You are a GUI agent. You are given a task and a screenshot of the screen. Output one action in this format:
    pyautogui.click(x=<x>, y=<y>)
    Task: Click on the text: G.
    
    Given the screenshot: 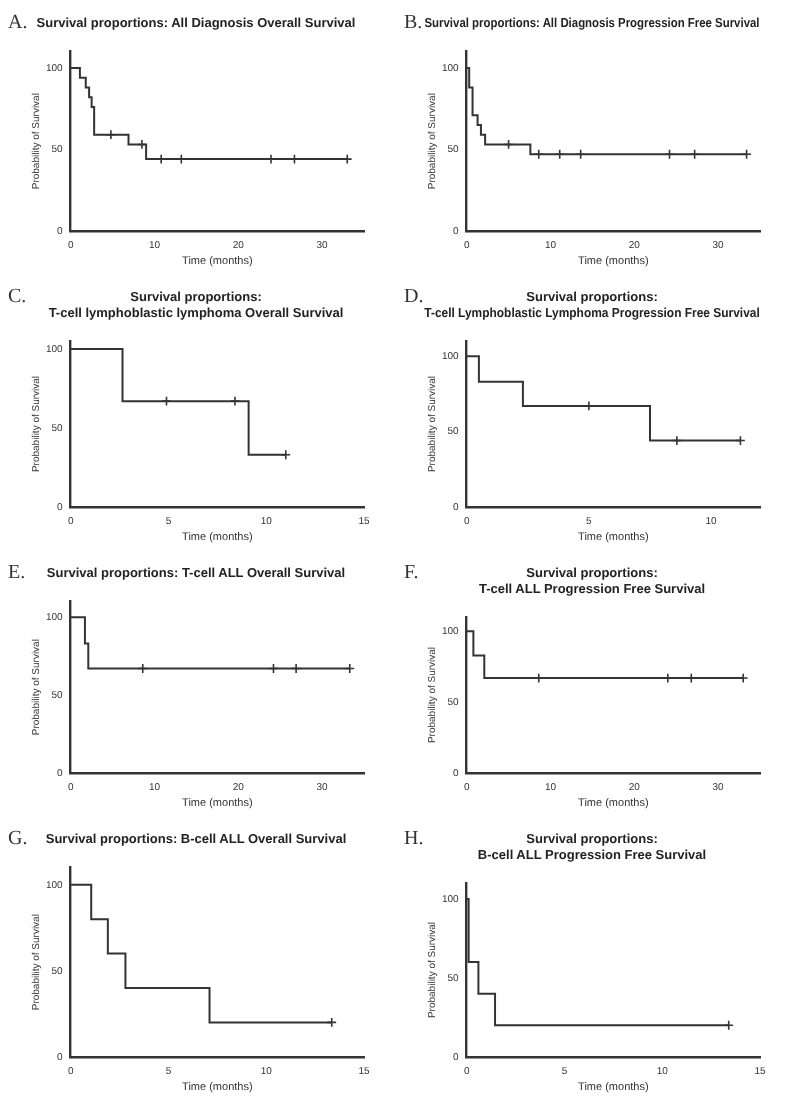 What is the action you would take?
    pyautogui.click(x=18, y=839)
    